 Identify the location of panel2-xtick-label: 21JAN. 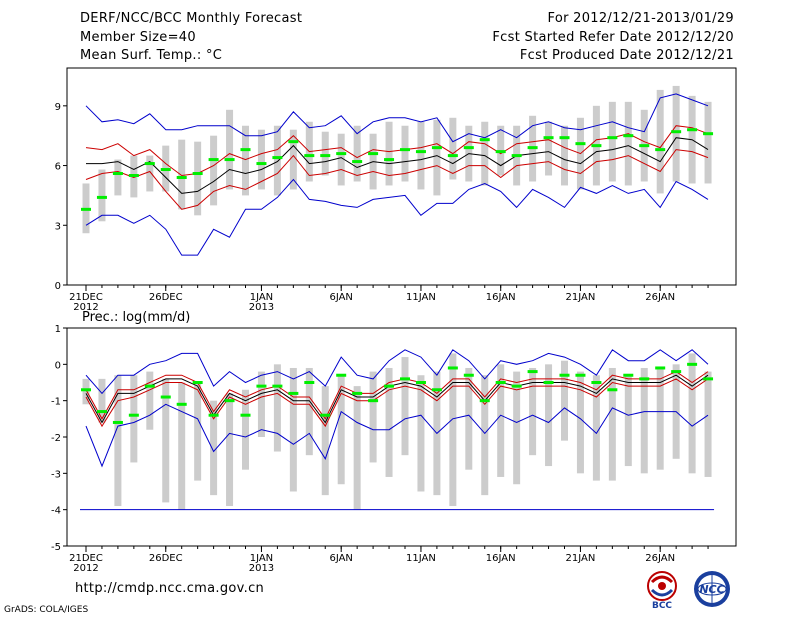
(581, 558).